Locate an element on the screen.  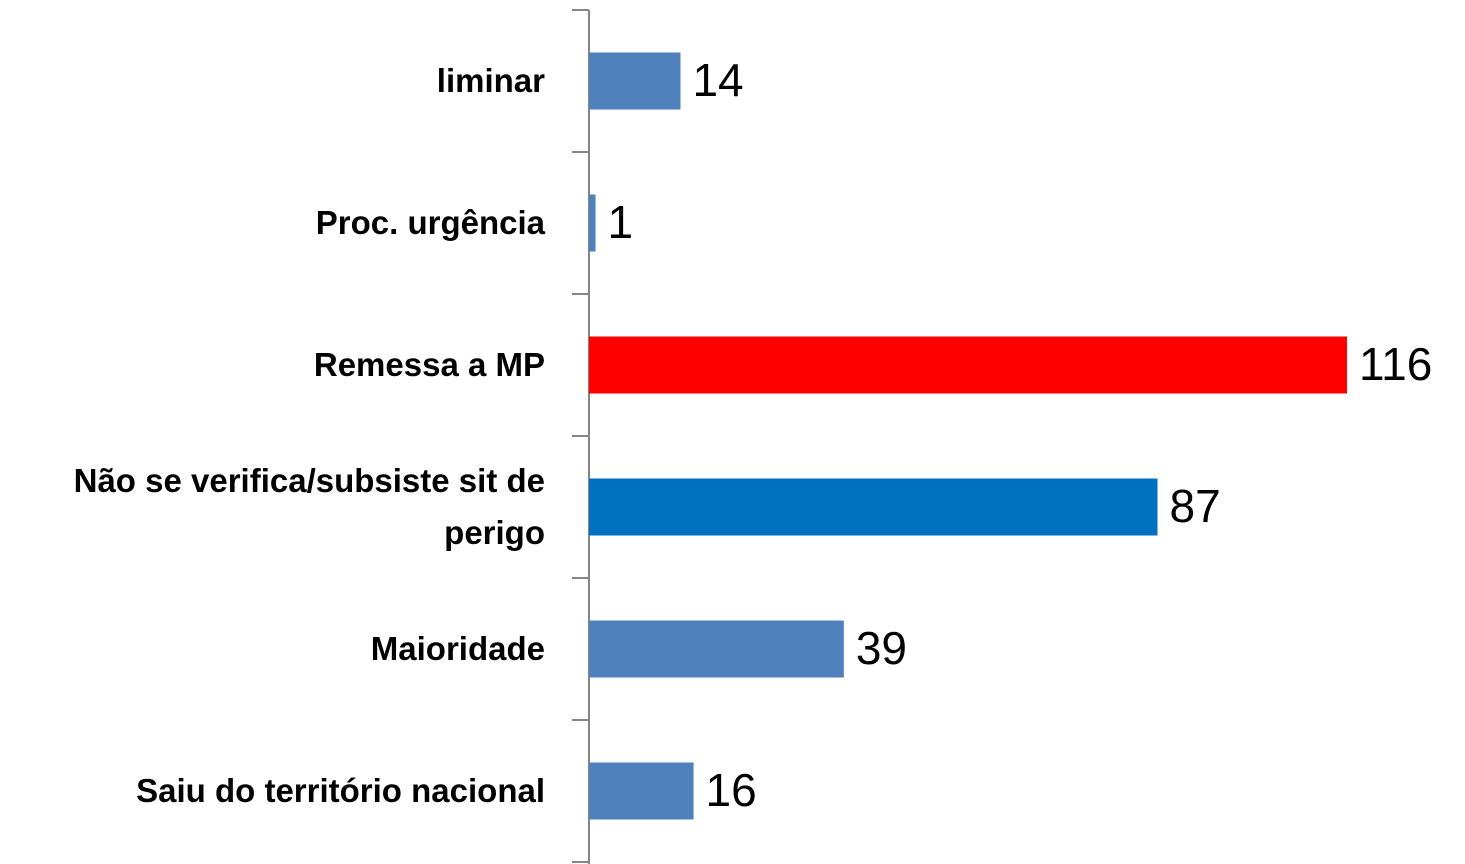
category-label: Maioridade is located at coordinates (457, 648).